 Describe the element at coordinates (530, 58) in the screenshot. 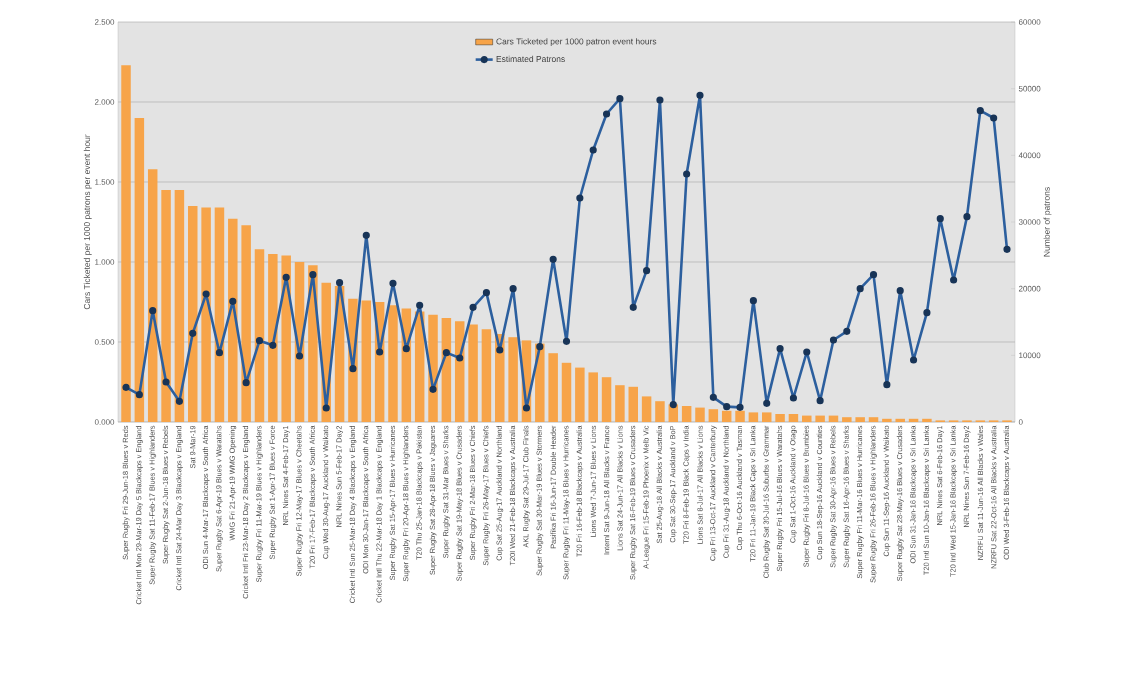

I see `legend-label: Estimated Patrons` at that location.